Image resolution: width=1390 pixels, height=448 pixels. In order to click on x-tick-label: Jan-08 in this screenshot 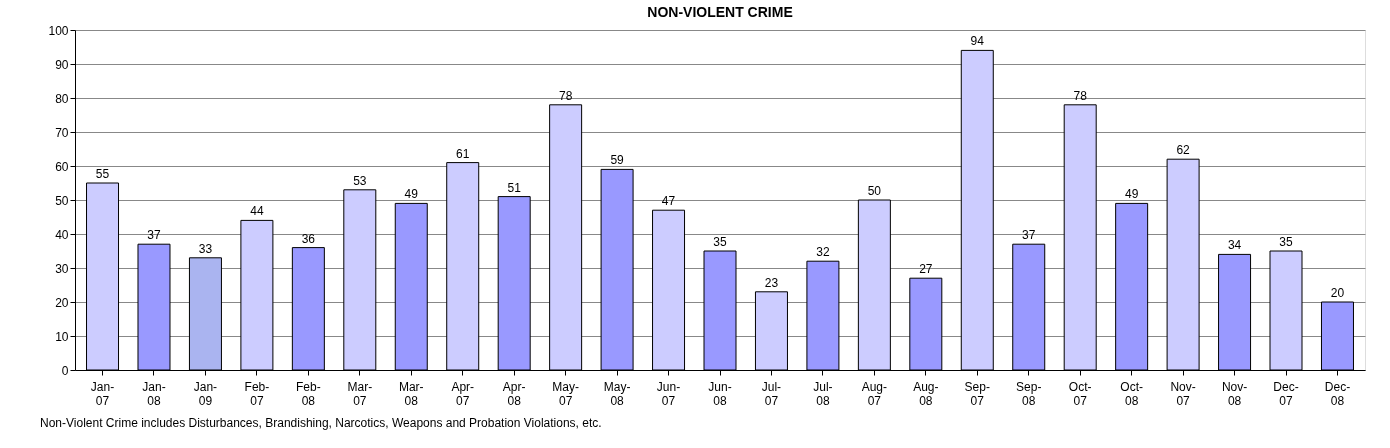, I will do `click(154, 393)`.